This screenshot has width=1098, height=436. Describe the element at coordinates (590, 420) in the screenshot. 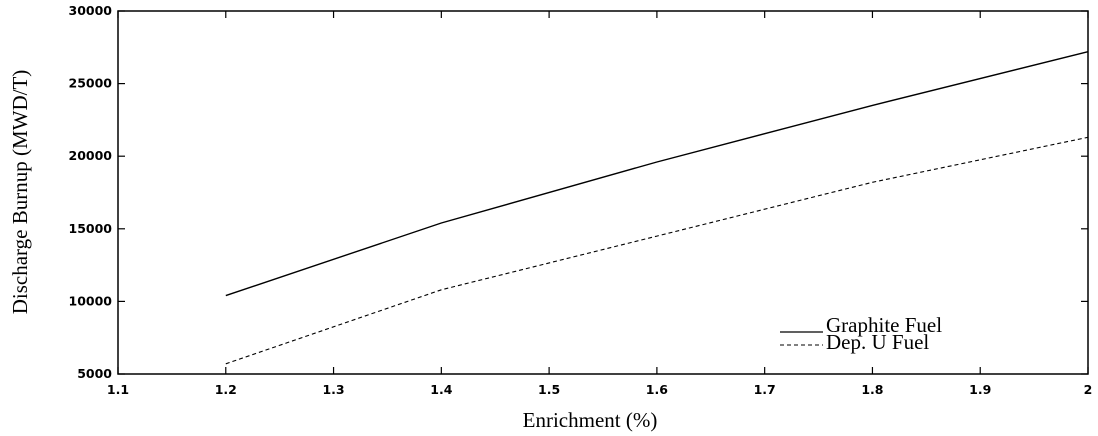

I see `x-axis-title: Enrichment (%)` at that location.